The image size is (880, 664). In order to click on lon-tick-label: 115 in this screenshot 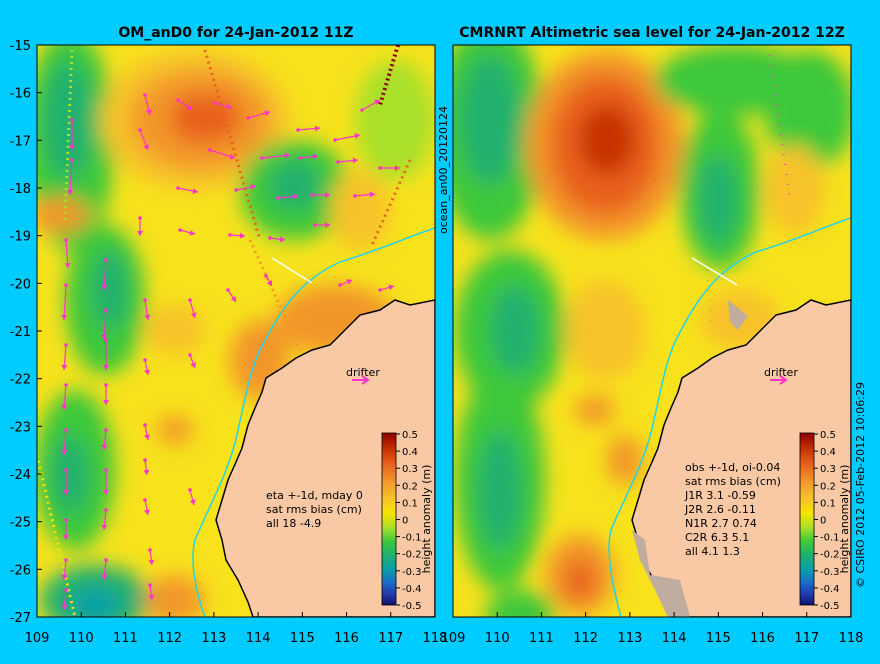, I will do `click(718, 638)`.